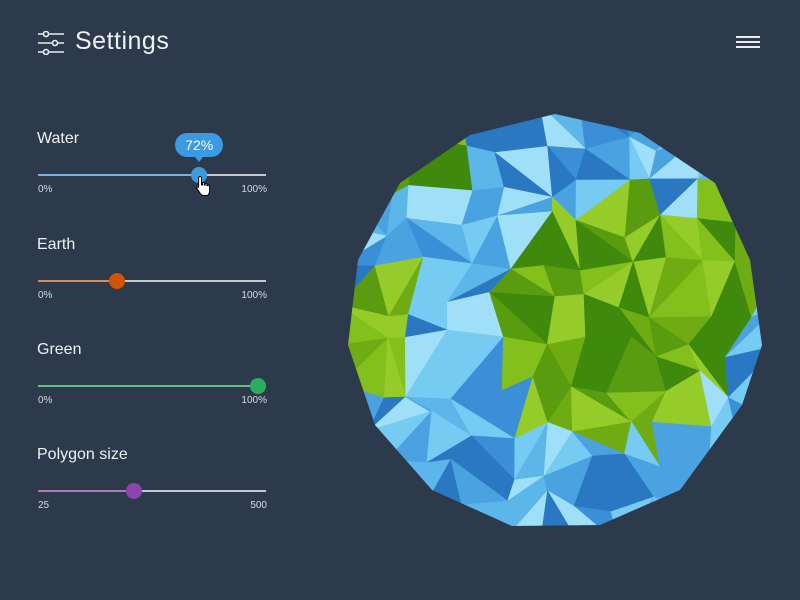 This screenshot has height=600, width=800. What do you see at coordinates (59, 349) in the screenshot?
I see `slider-label: Green` at bounding box center [59, 349].